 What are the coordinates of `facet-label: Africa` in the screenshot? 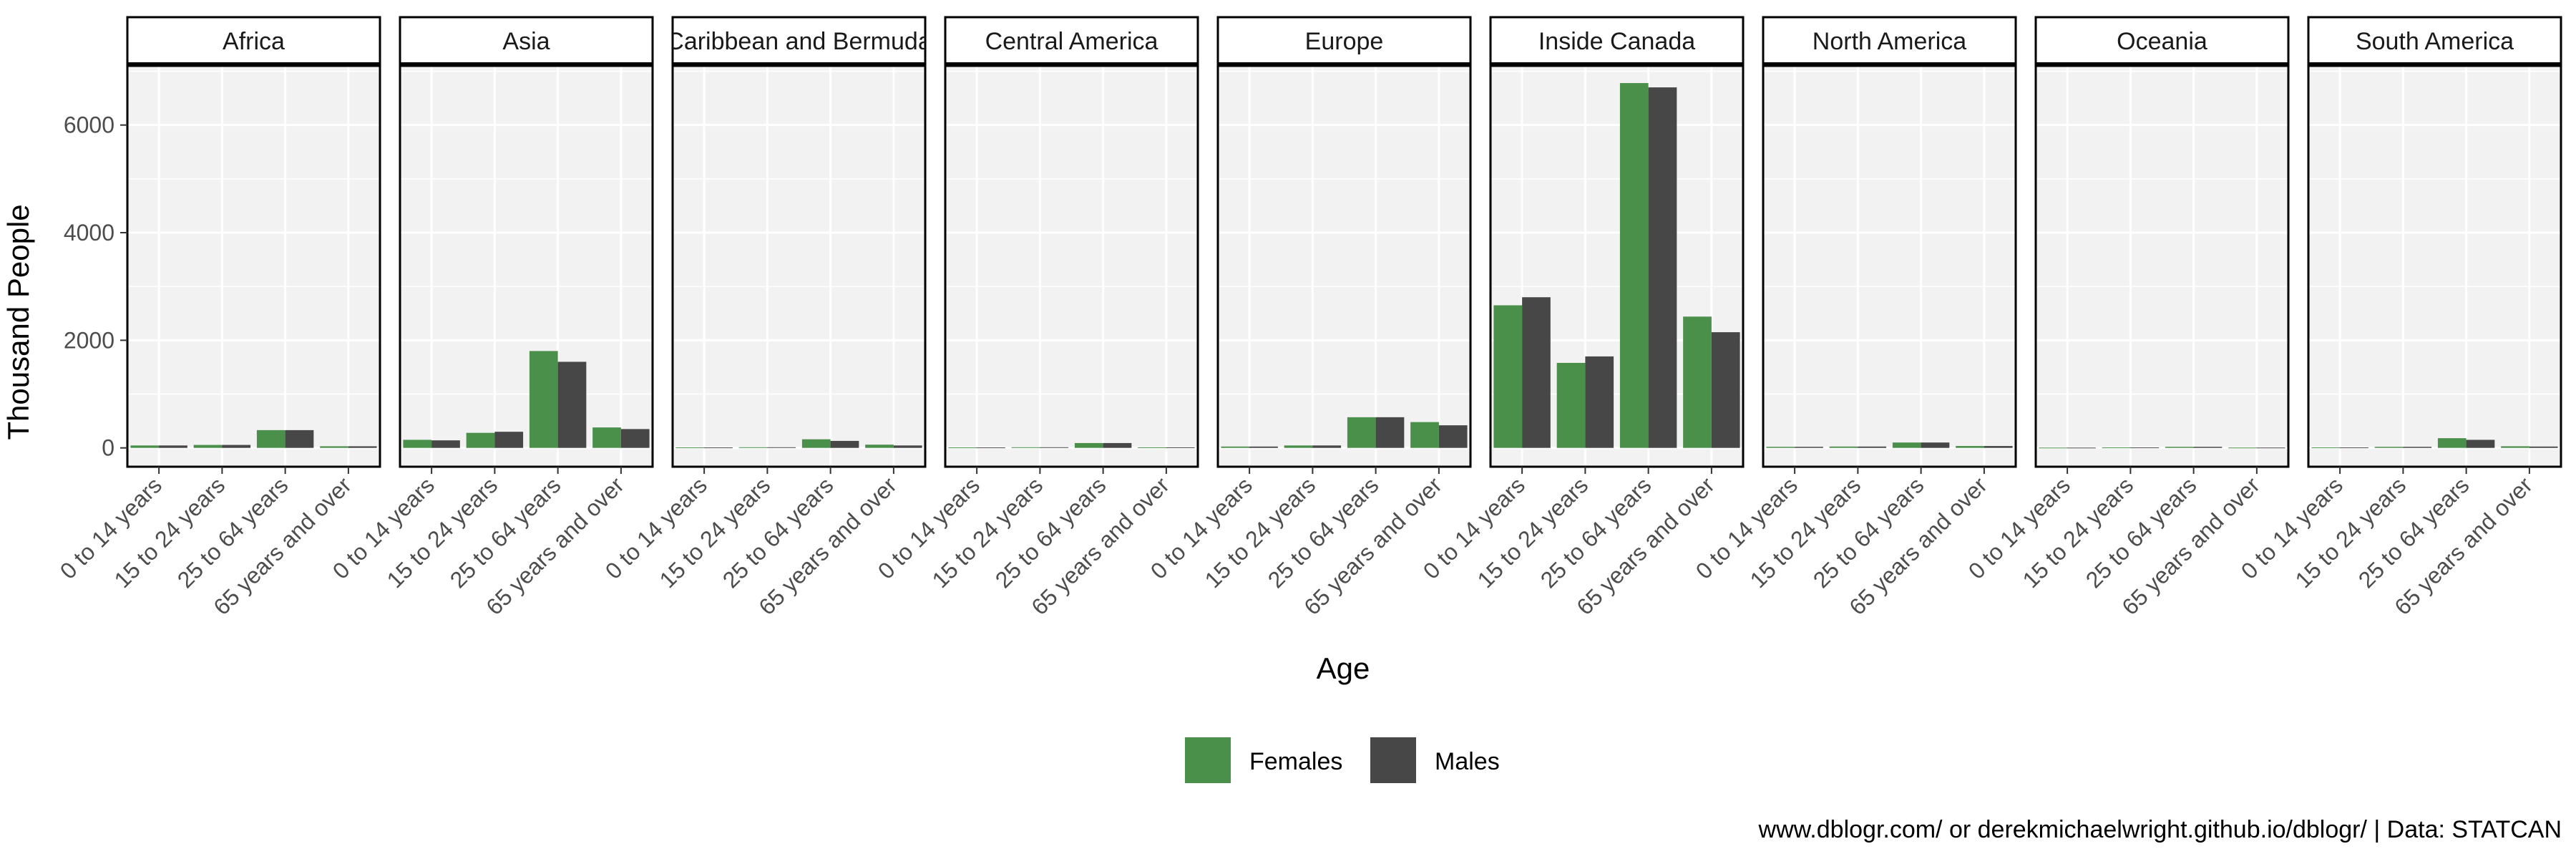 It's located at (254, 41).